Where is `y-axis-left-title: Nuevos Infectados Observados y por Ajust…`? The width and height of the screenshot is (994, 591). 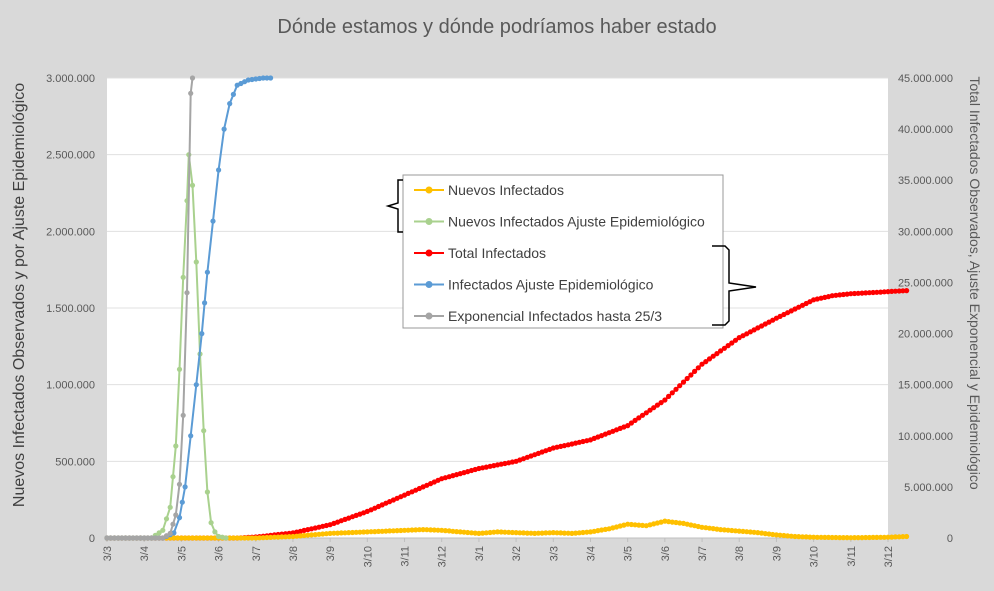 y-axis-left-title: Nuevos Infectados Observados y por Ajust… is located at coordinates (19, 295).